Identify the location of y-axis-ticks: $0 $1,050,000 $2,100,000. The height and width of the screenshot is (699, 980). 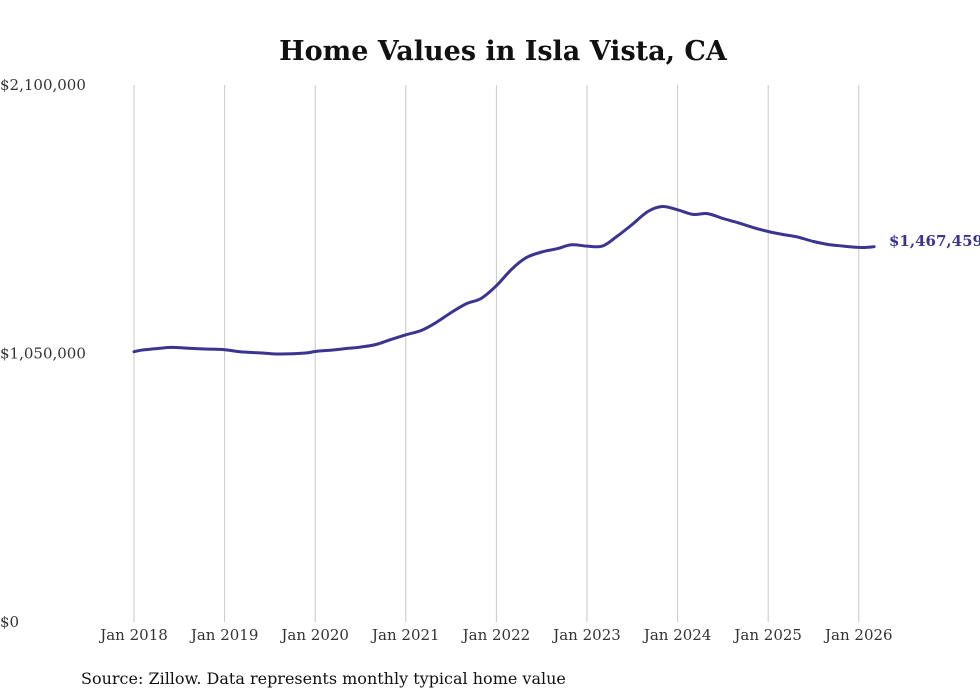
(43, 353).